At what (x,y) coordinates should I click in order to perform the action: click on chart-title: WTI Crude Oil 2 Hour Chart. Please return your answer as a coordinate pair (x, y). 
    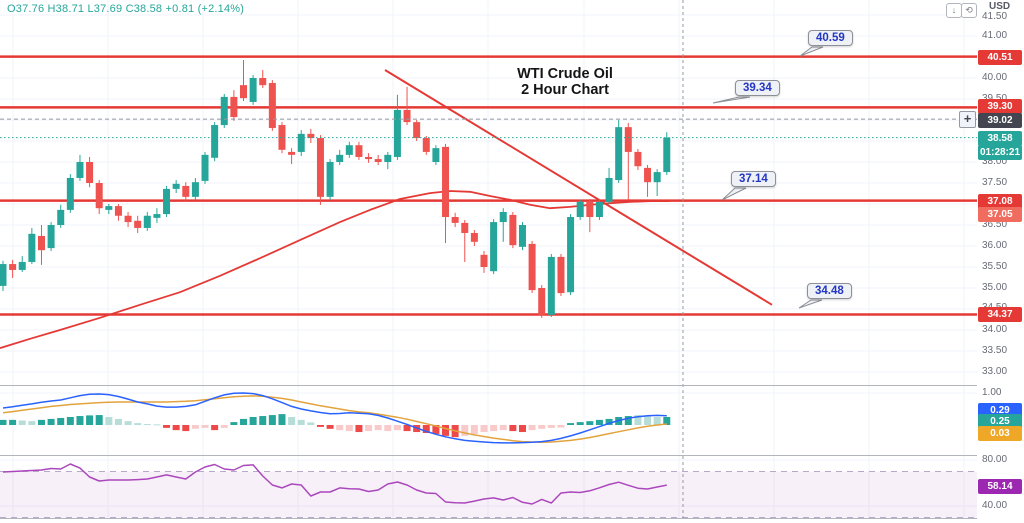
    Looking at the image, I should click on (565, 82).